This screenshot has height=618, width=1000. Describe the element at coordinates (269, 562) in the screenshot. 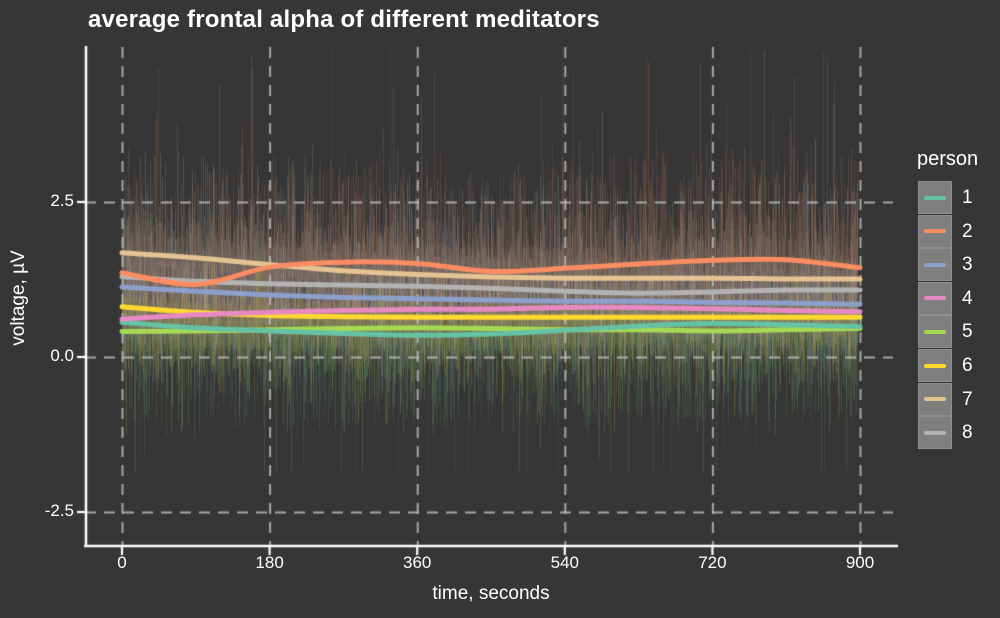

I see `x-tick-label-180: 180` at that location.